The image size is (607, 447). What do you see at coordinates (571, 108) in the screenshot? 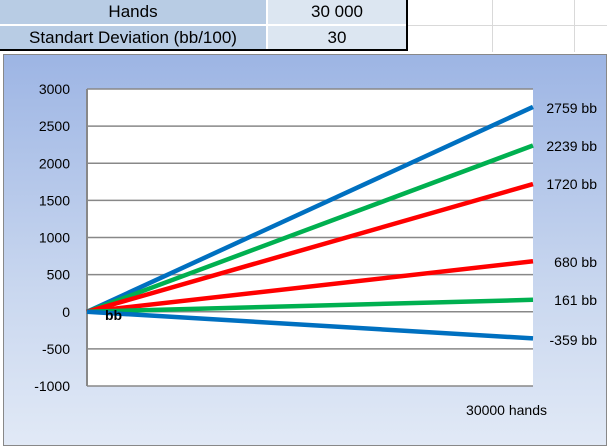
I see `series-end-label: 2759 bb` at bounding box center [571, 108].